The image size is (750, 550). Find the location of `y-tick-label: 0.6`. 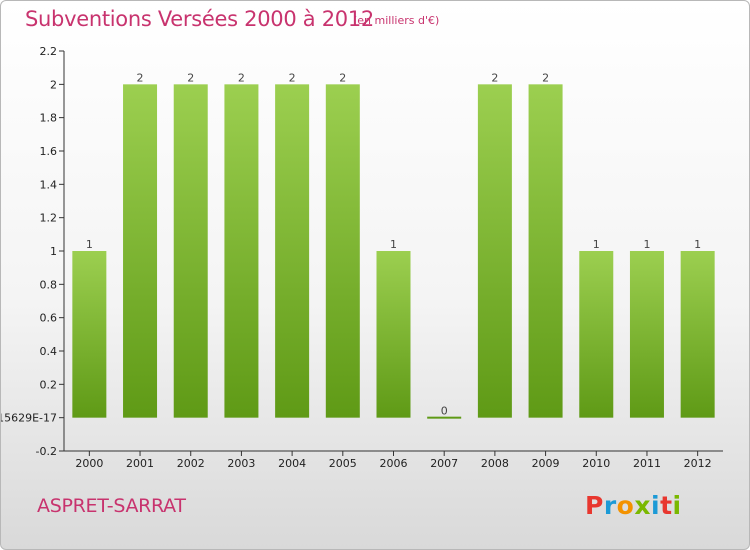

y-tick-label: 0.6 is located at coordinates (49, 318).